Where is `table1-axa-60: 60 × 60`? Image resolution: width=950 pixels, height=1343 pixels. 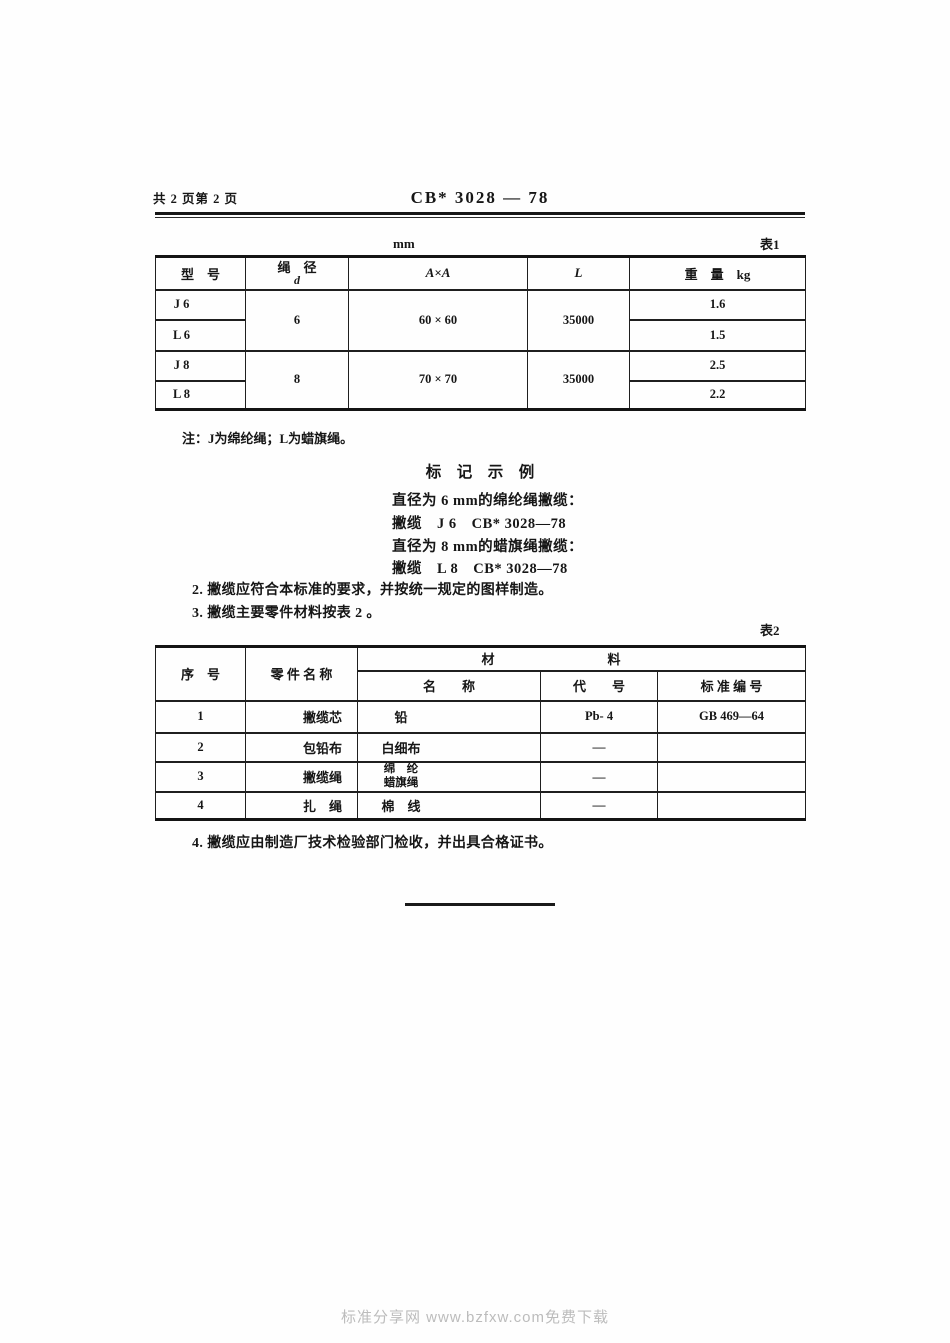
table1-axa-60: 60 × 60 is located at coordinates (438, 320).